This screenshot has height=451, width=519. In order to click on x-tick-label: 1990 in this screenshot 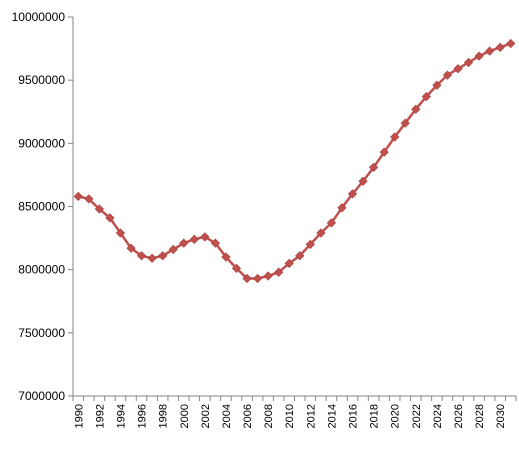, I will do `click(79, 416)`.